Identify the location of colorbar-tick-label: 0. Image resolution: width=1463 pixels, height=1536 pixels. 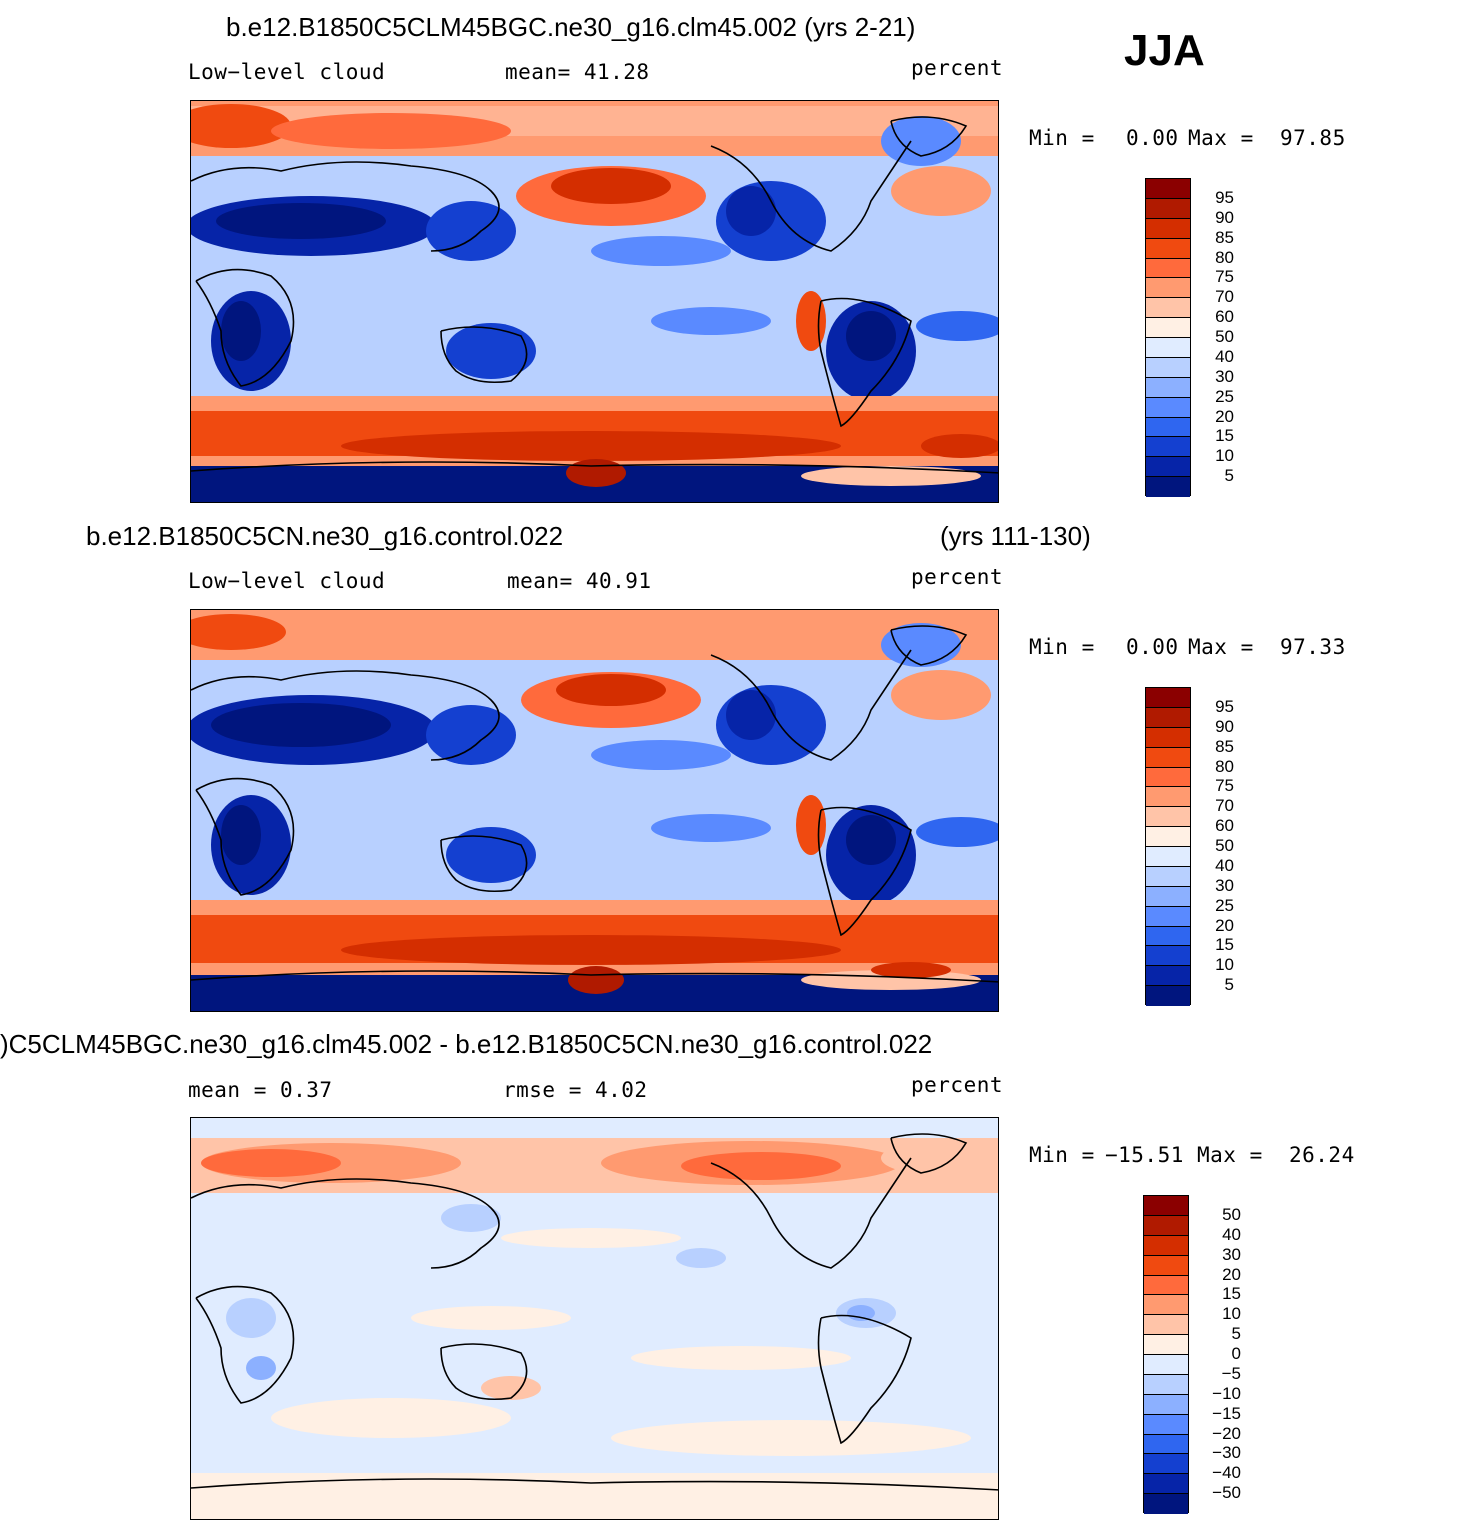
(1236, 1353).